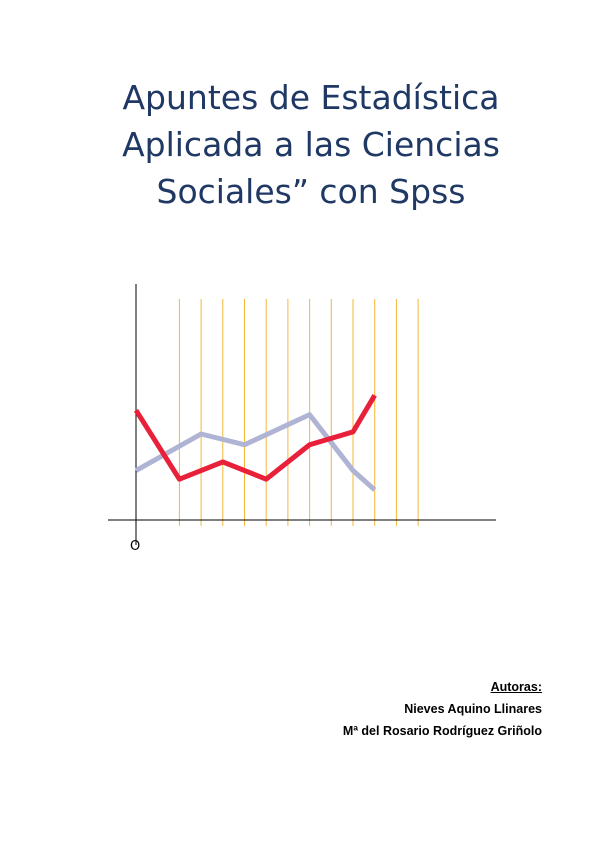 The height and width of the screenshot is (848, 599). I want to click on title-line-3: Sociales” con Spss, so click(311, 191).